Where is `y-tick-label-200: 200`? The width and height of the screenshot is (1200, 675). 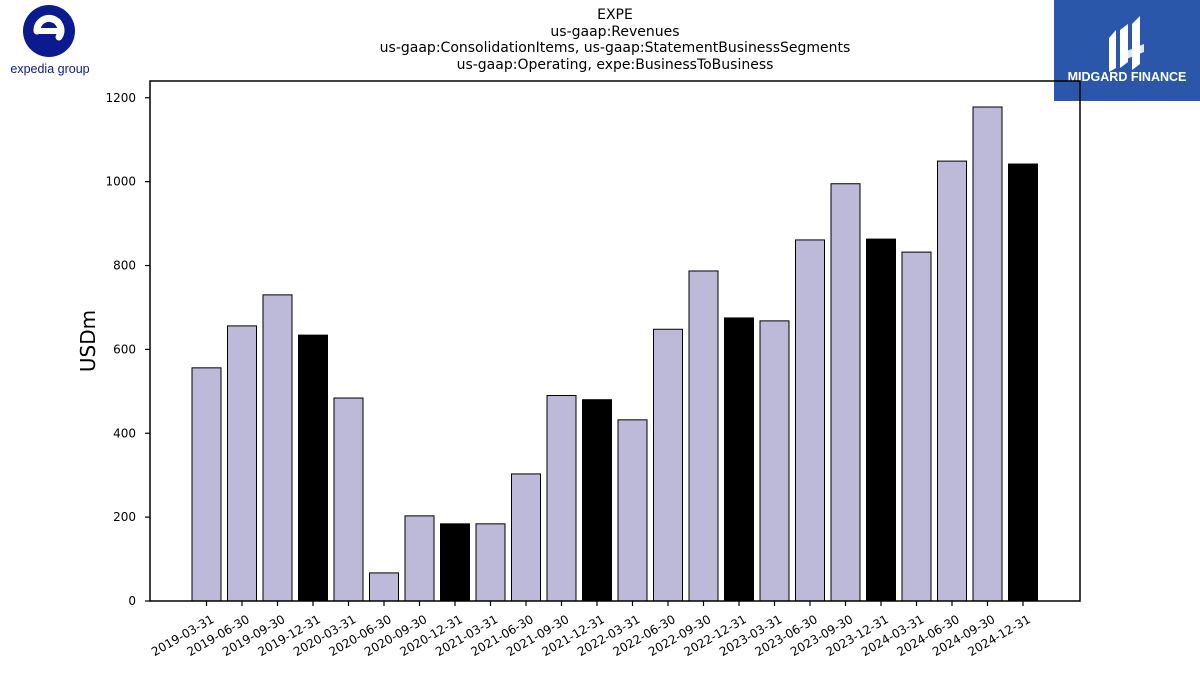 y-tick-label-200: 200 is located at coordinates (124, 517).